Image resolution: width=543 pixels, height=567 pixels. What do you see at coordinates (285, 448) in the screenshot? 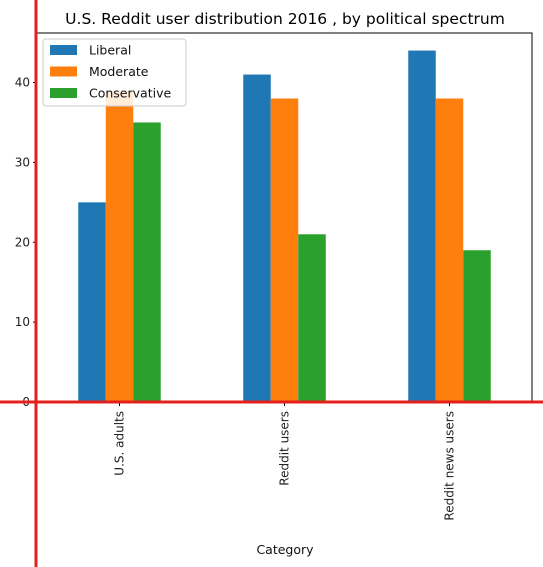
I see `x-tick-label: Reddit users` at bounding box center [285, 448].